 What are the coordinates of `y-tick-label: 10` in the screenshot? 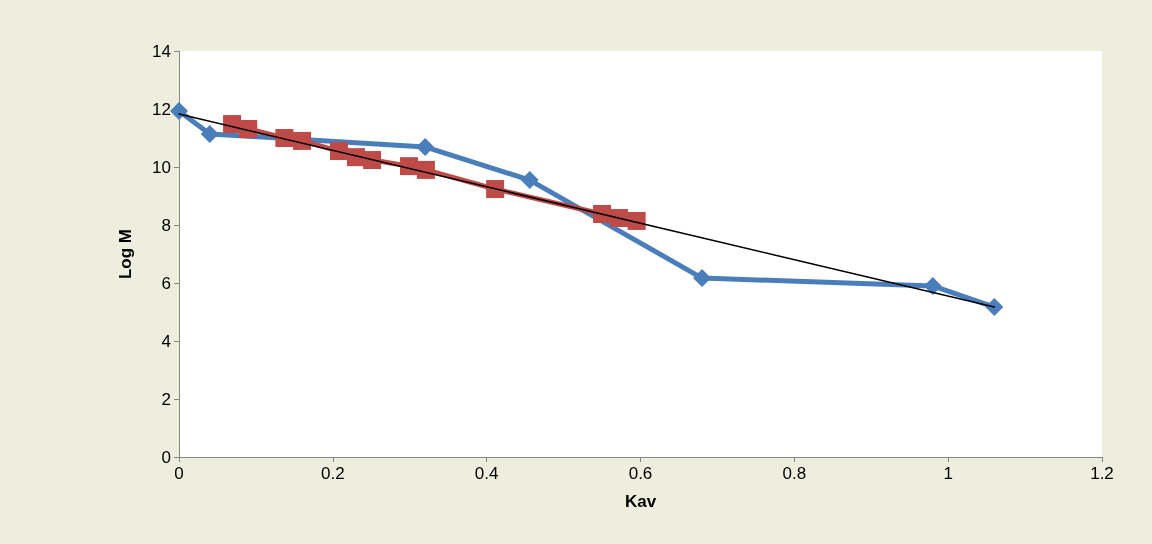 It's located at (161, 167).